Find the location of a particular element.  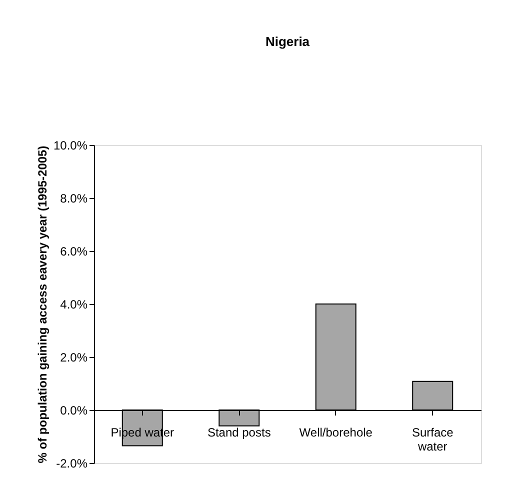

y-tick-label: 4.0% is located at coordinates (74, 305).